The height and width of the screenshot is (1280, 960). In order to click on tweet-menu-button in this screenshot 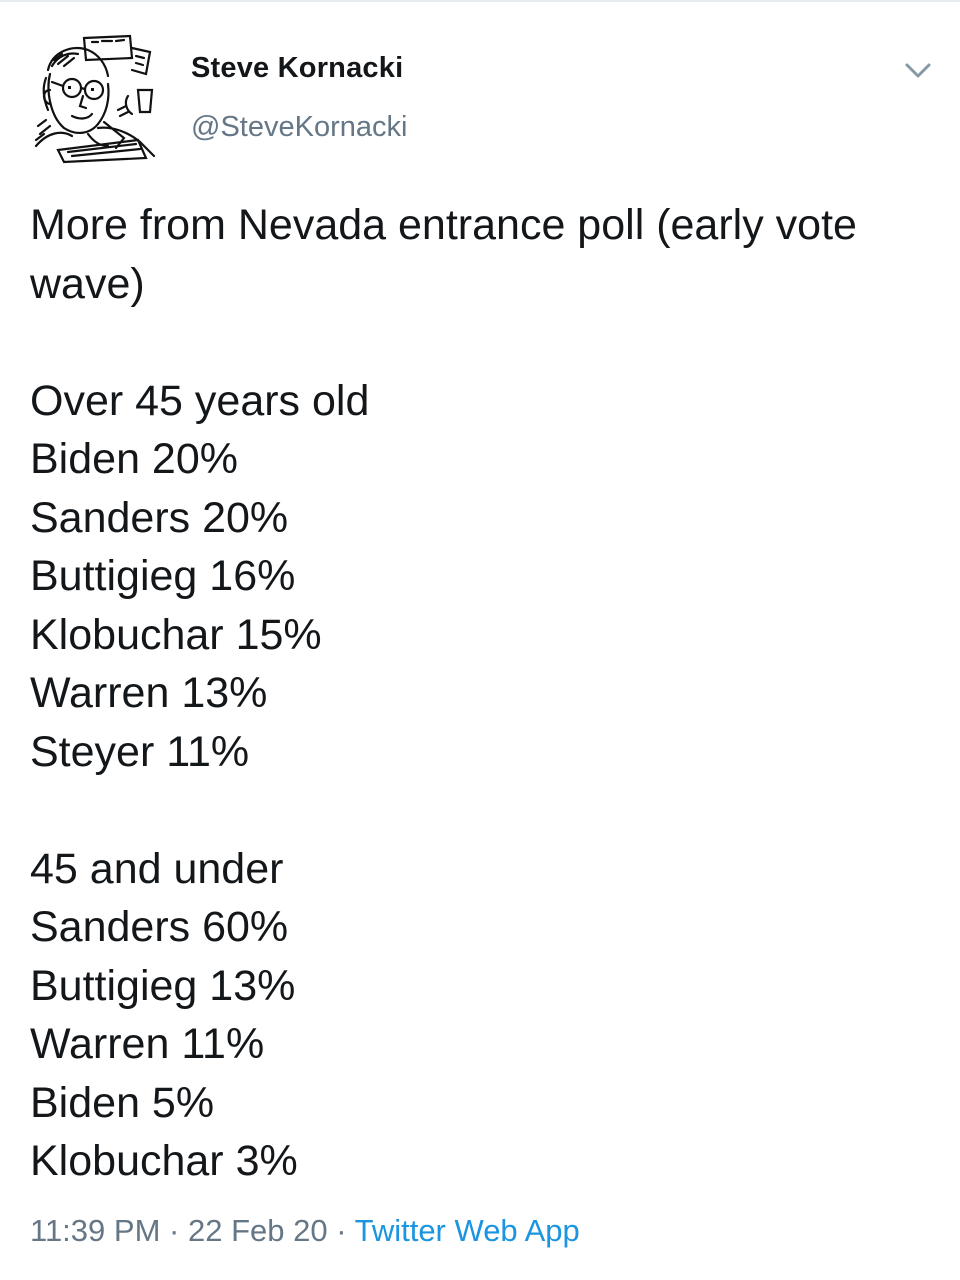, I will do `click(918, 70)`.